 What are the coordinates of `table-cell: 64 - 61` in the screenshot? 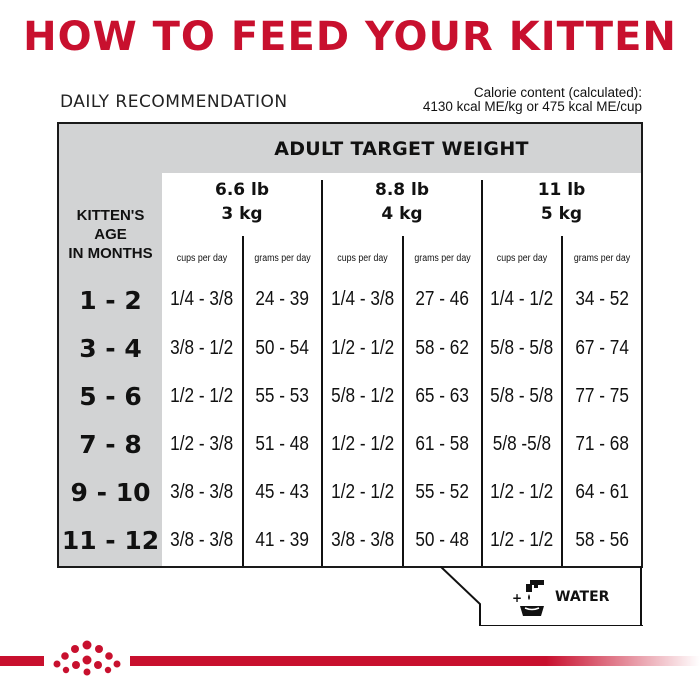 It's located at (602, 492).